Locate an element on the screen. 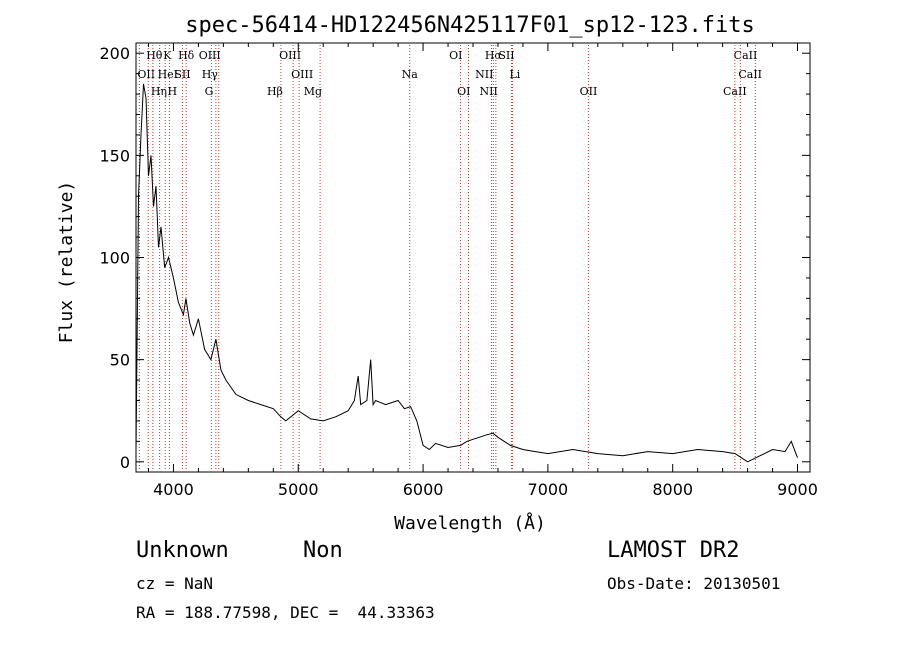 This screenshot has width=900, height=649. obs-date: Obs-Date: 20130501 is located at coordinates (694, 583).